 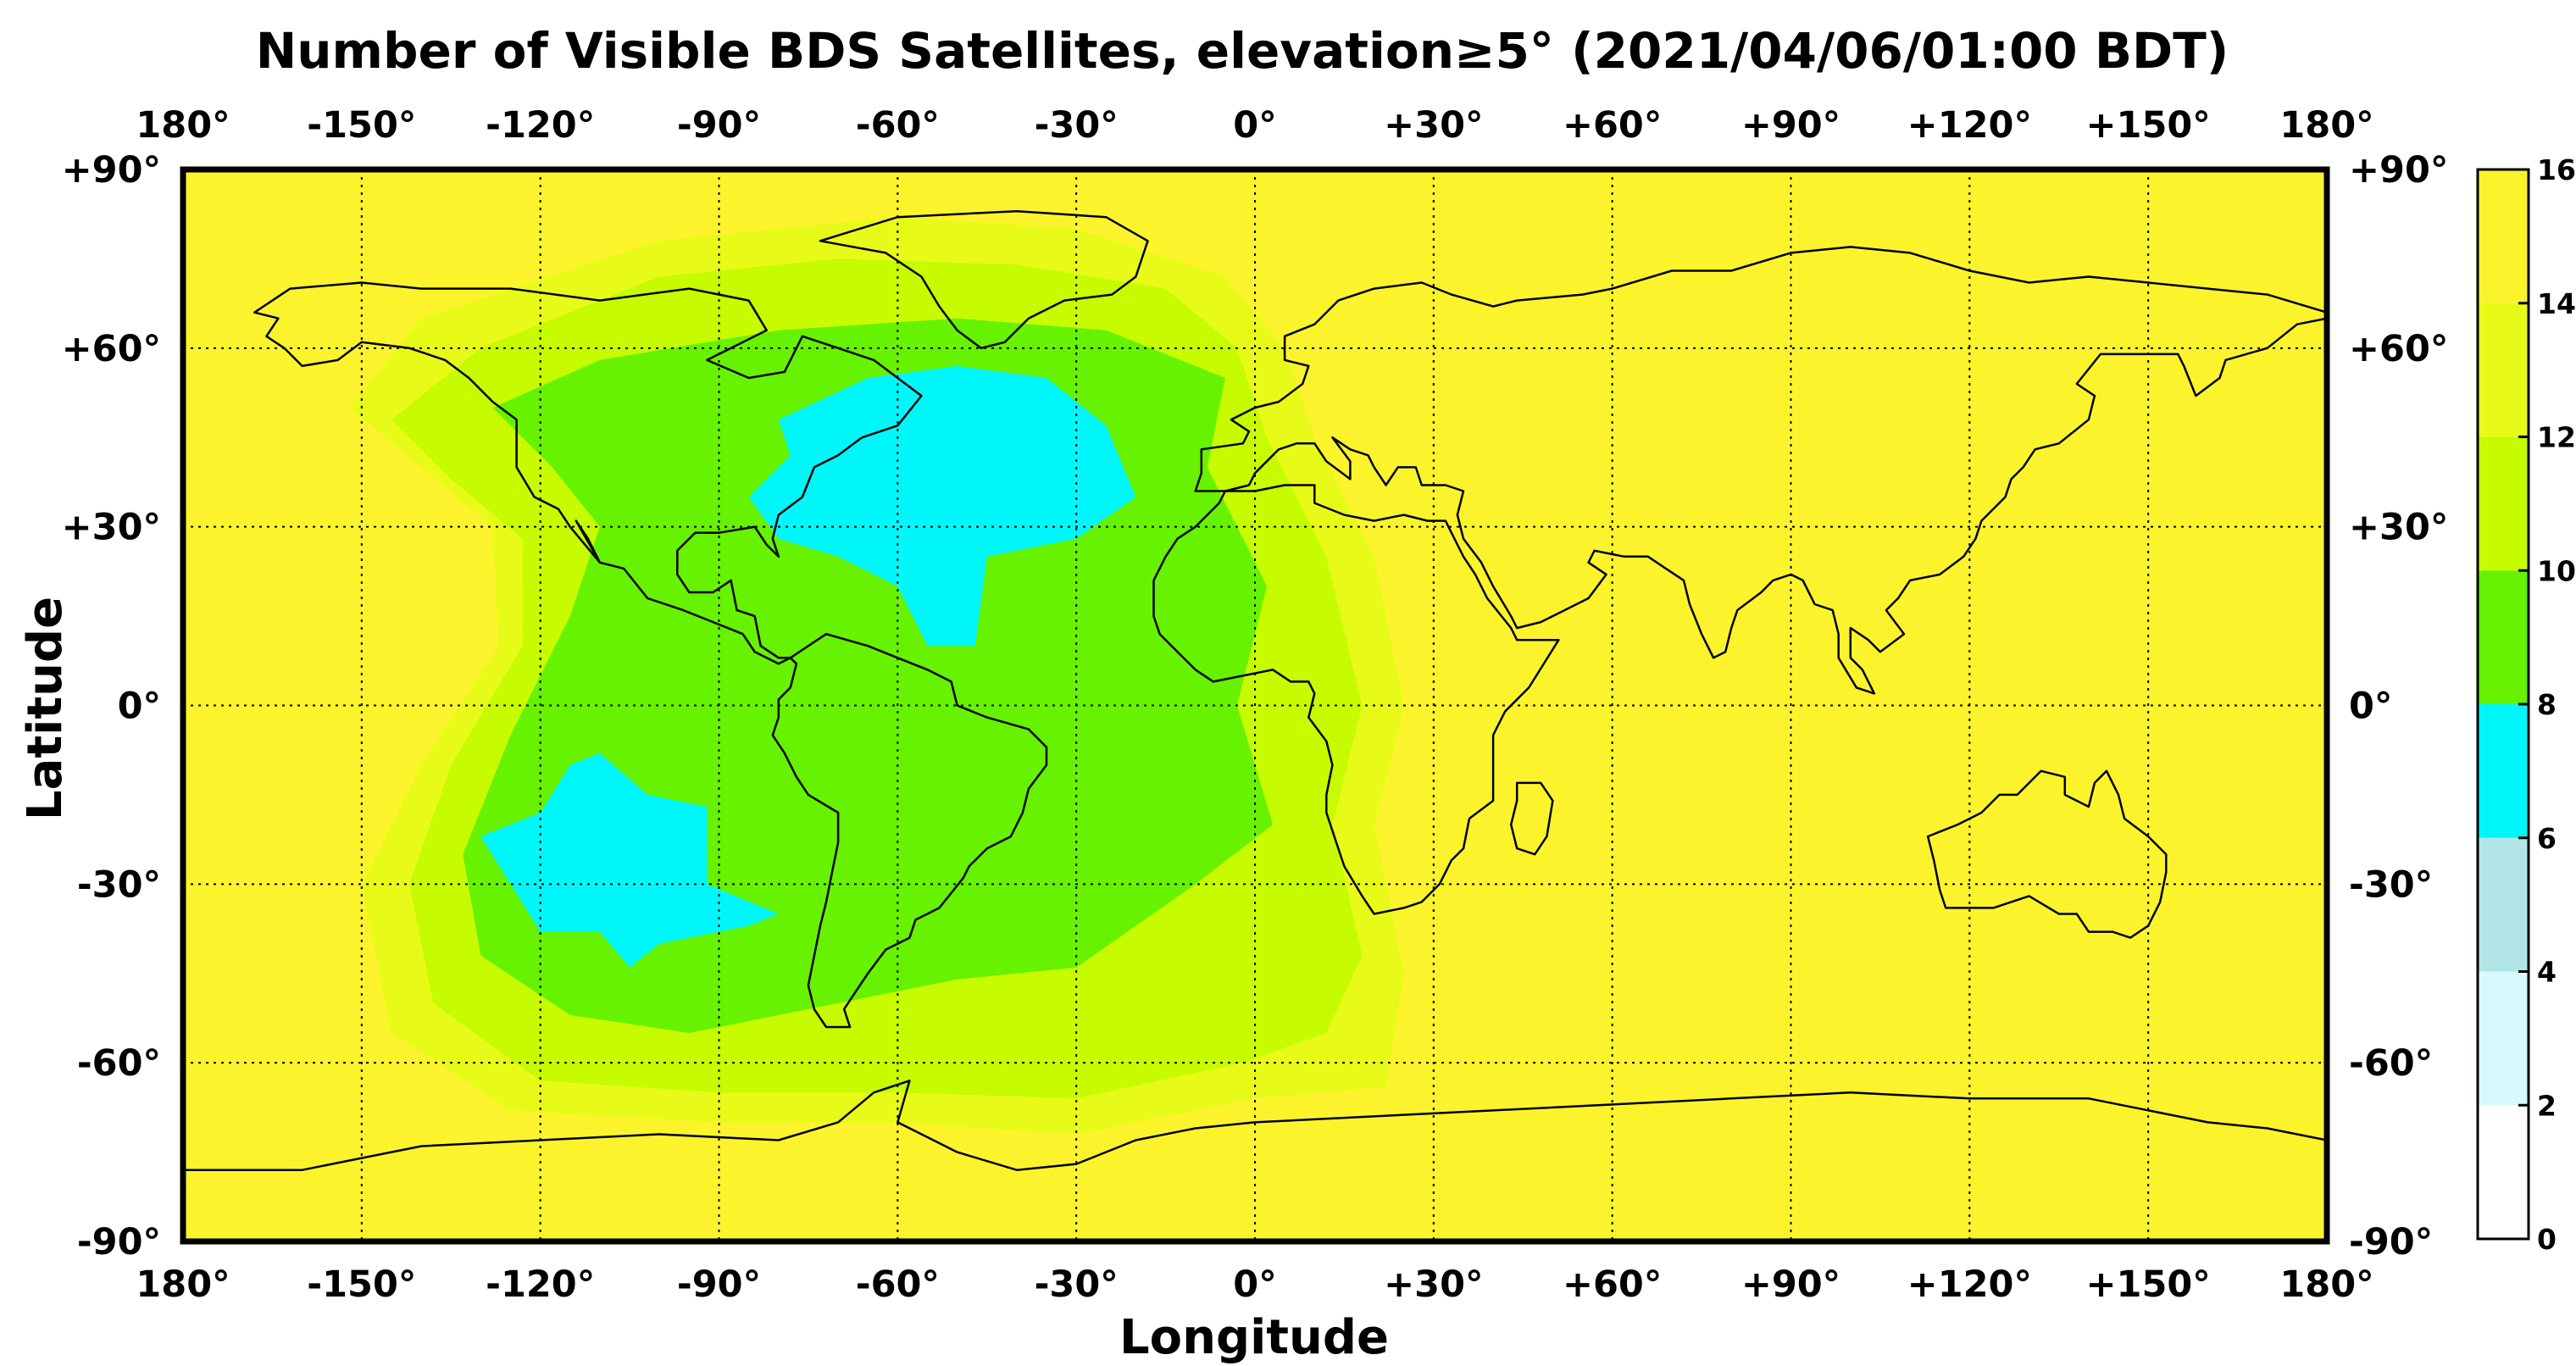 I want to click on latitude-ticks-left: +90° +60° +30° 0° -30° -60° -90°, so click(x=111, y=706).